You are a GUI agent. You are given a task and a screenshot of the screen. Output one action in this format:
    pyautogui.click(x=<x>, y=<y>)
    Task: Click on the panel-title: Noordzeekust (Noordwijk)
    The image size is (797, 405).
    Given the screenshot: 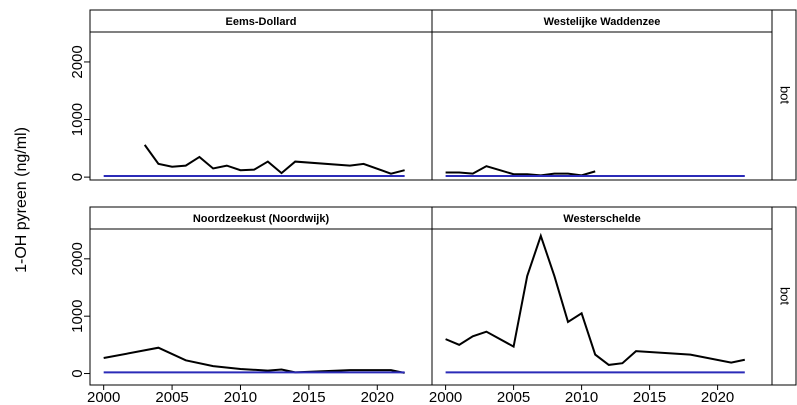 What is the action you would take?
    pyautogui.click(x=261, y=219)
    